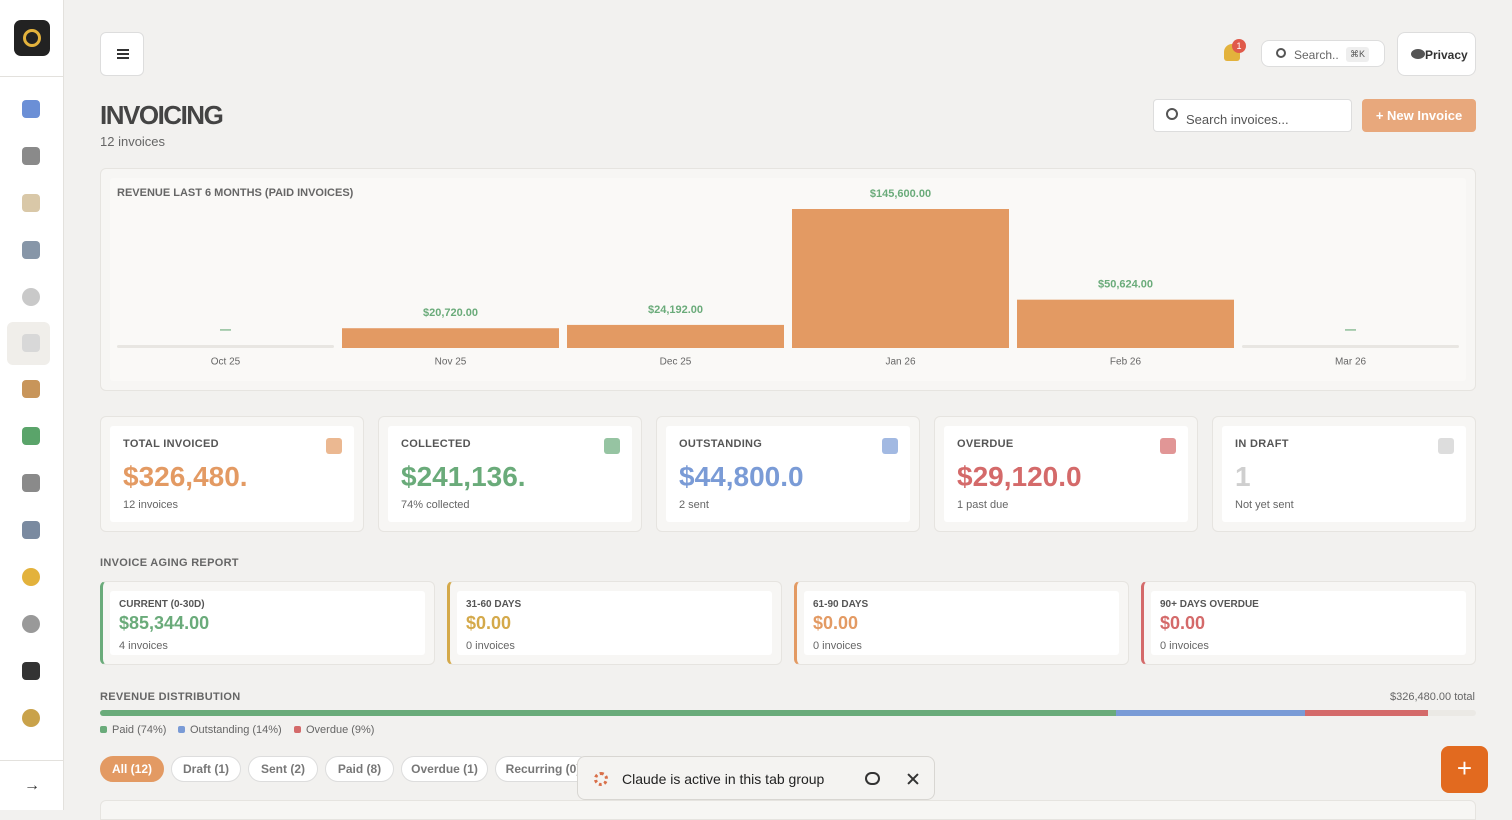 The height and width of the screenshot is (820, 1512). Describe the element at coordinates (1262, 444) in the screenshot. I see `stat-title: IN DRAFT` at that location.